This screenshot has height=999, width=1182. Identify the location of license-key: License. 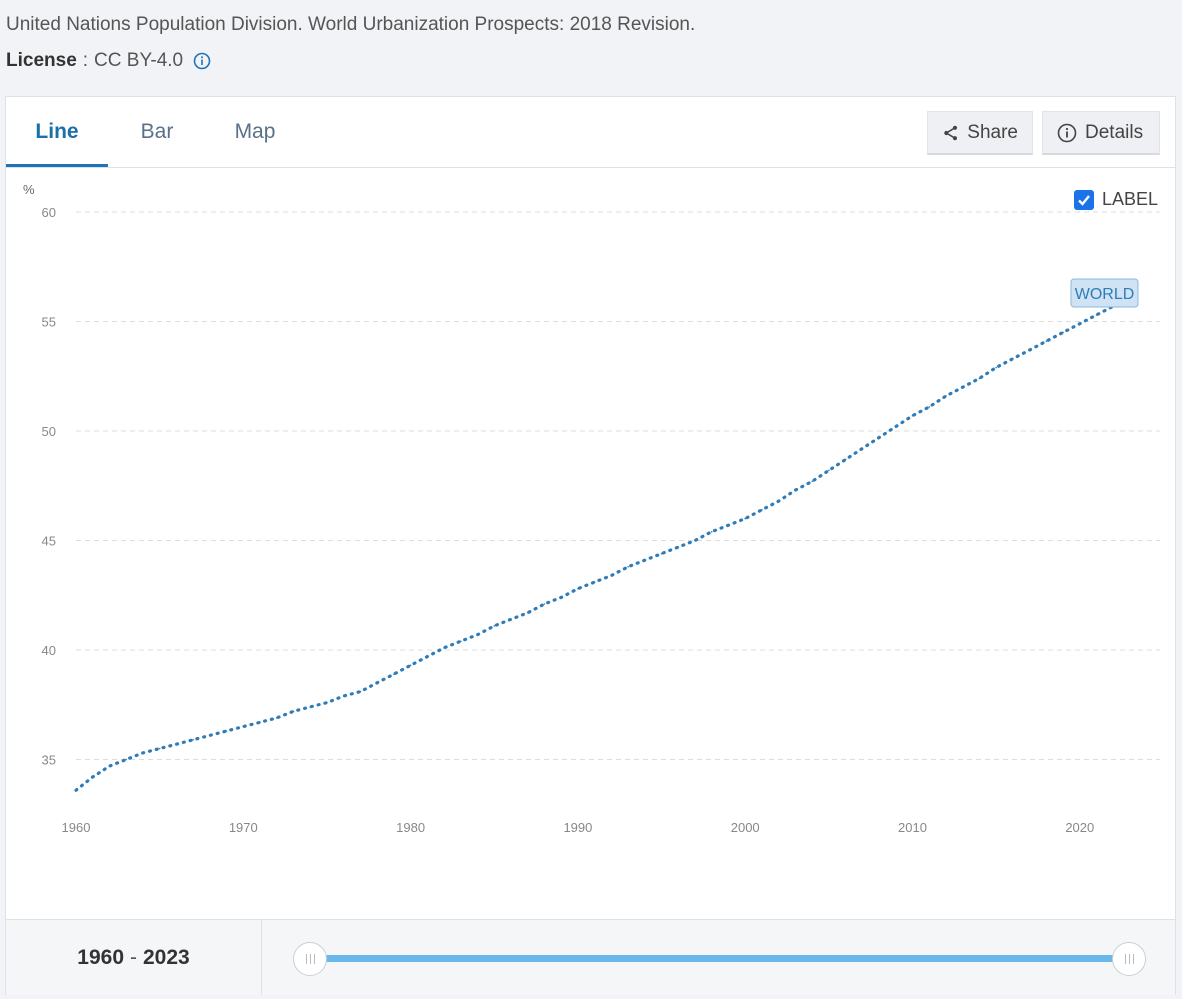
(41, 60).